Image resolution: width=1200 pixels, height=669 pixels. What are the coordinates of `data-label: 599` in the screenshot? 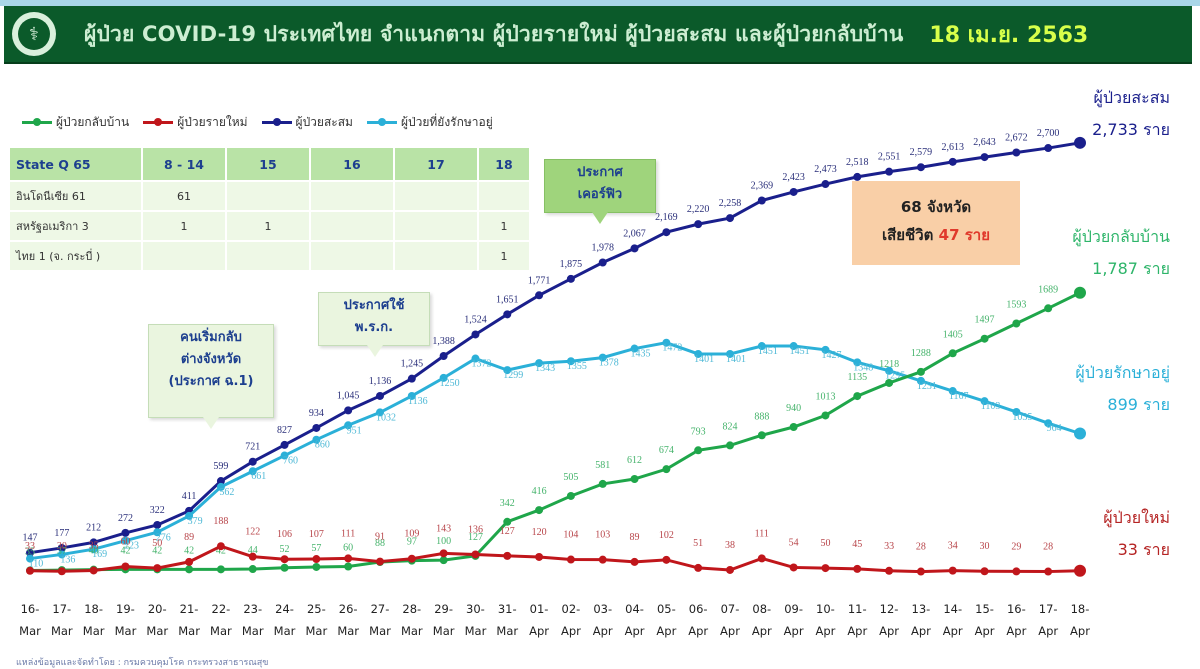 It's located at (220, 466).